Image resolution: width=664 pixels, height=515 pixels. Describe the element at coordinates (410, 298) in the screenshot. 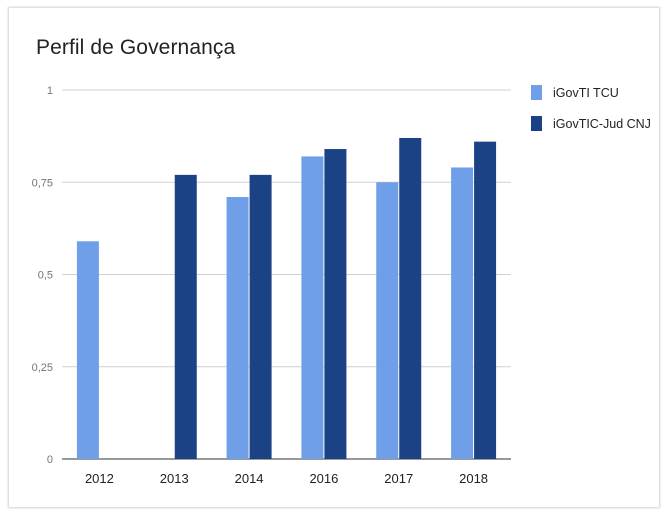

I see `bar-igovtic-jud-cnj-2017` at that location.